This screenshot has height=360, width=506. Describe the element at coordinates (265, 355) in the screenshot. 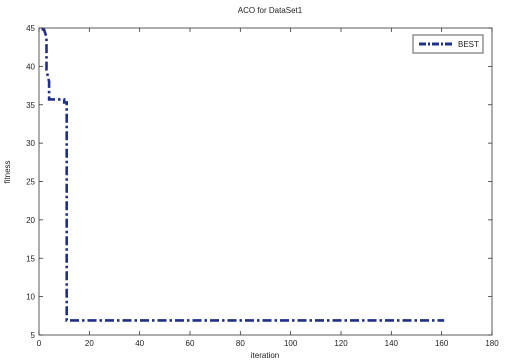

I see `x-axis-label: iteration` at that location.